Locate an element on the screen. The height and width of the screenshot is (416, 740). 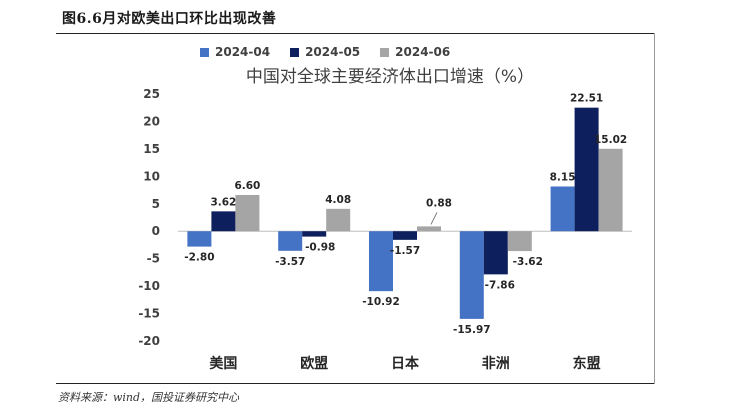
data-label: 15.02 is located at coordinates (610, 140).